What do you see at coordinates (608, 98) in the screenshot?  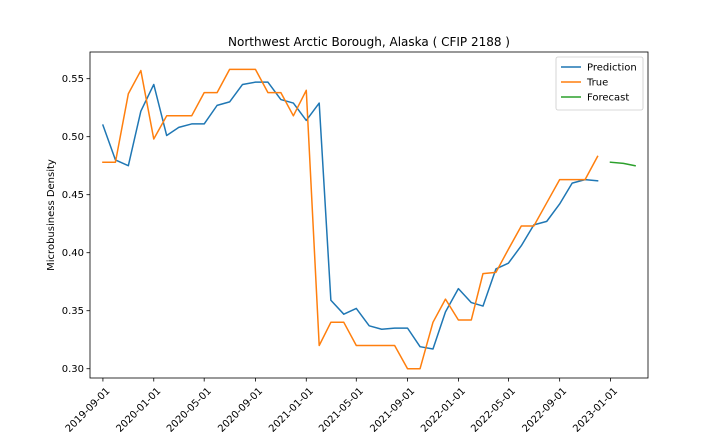 I see `legend-label-forecast: Forecast` at bounding box center [608, 98].